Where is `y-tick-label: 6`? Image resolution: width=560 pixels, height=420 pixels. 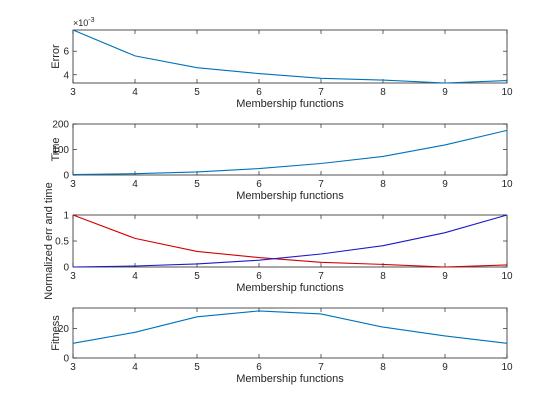 y-tick-label: 6 is located at coordinates (66, 52).